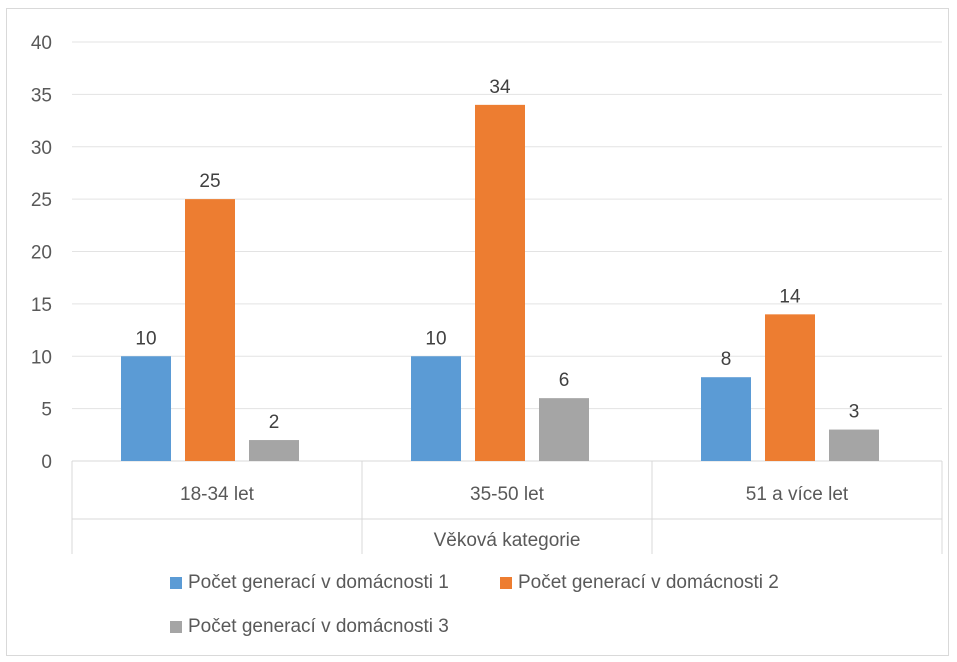 The height and width of the screenshot is (662, 957). What do you see at coordinates (500, 87) in the screenshot?
I see `data-label-series-2-cat-2: 34` at bounding box center [500, 87].